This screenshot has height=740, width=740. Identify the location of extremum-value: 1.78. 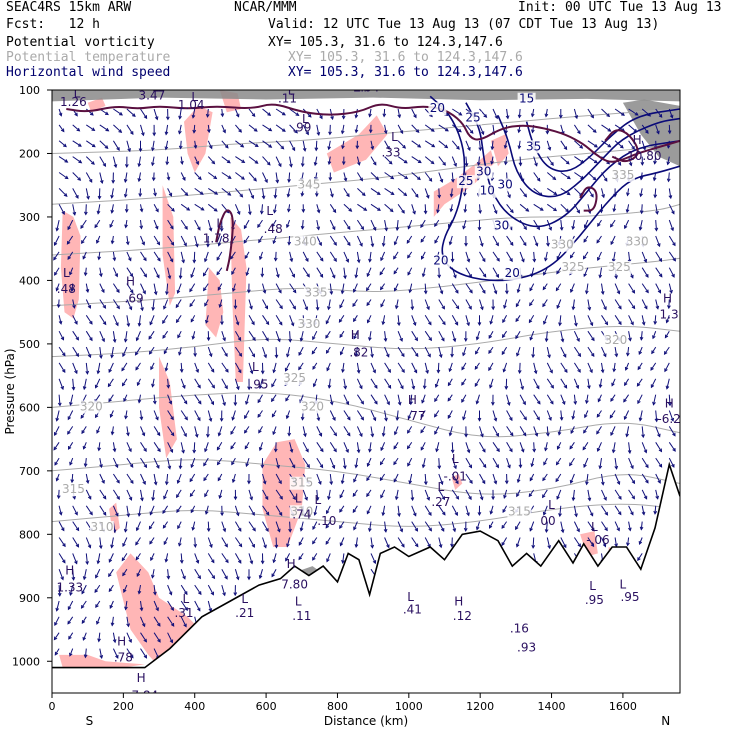
(216, 238).